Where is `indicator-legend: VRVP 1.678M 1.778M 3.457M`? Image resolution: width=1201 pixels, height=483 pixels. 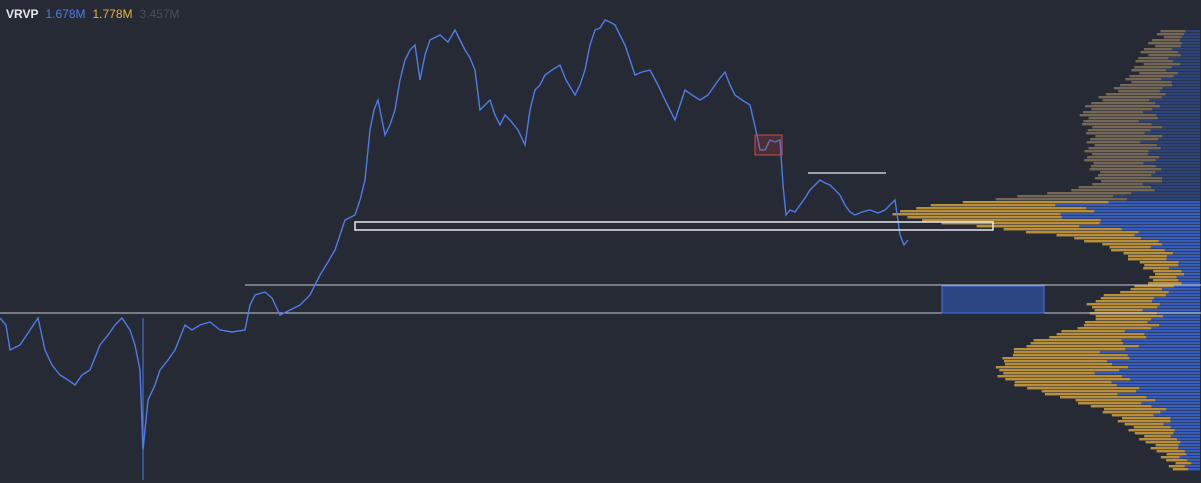 indicator-legend: VRVP 1.678M 1.778M 3.457M is located at coordinates (93, 14).